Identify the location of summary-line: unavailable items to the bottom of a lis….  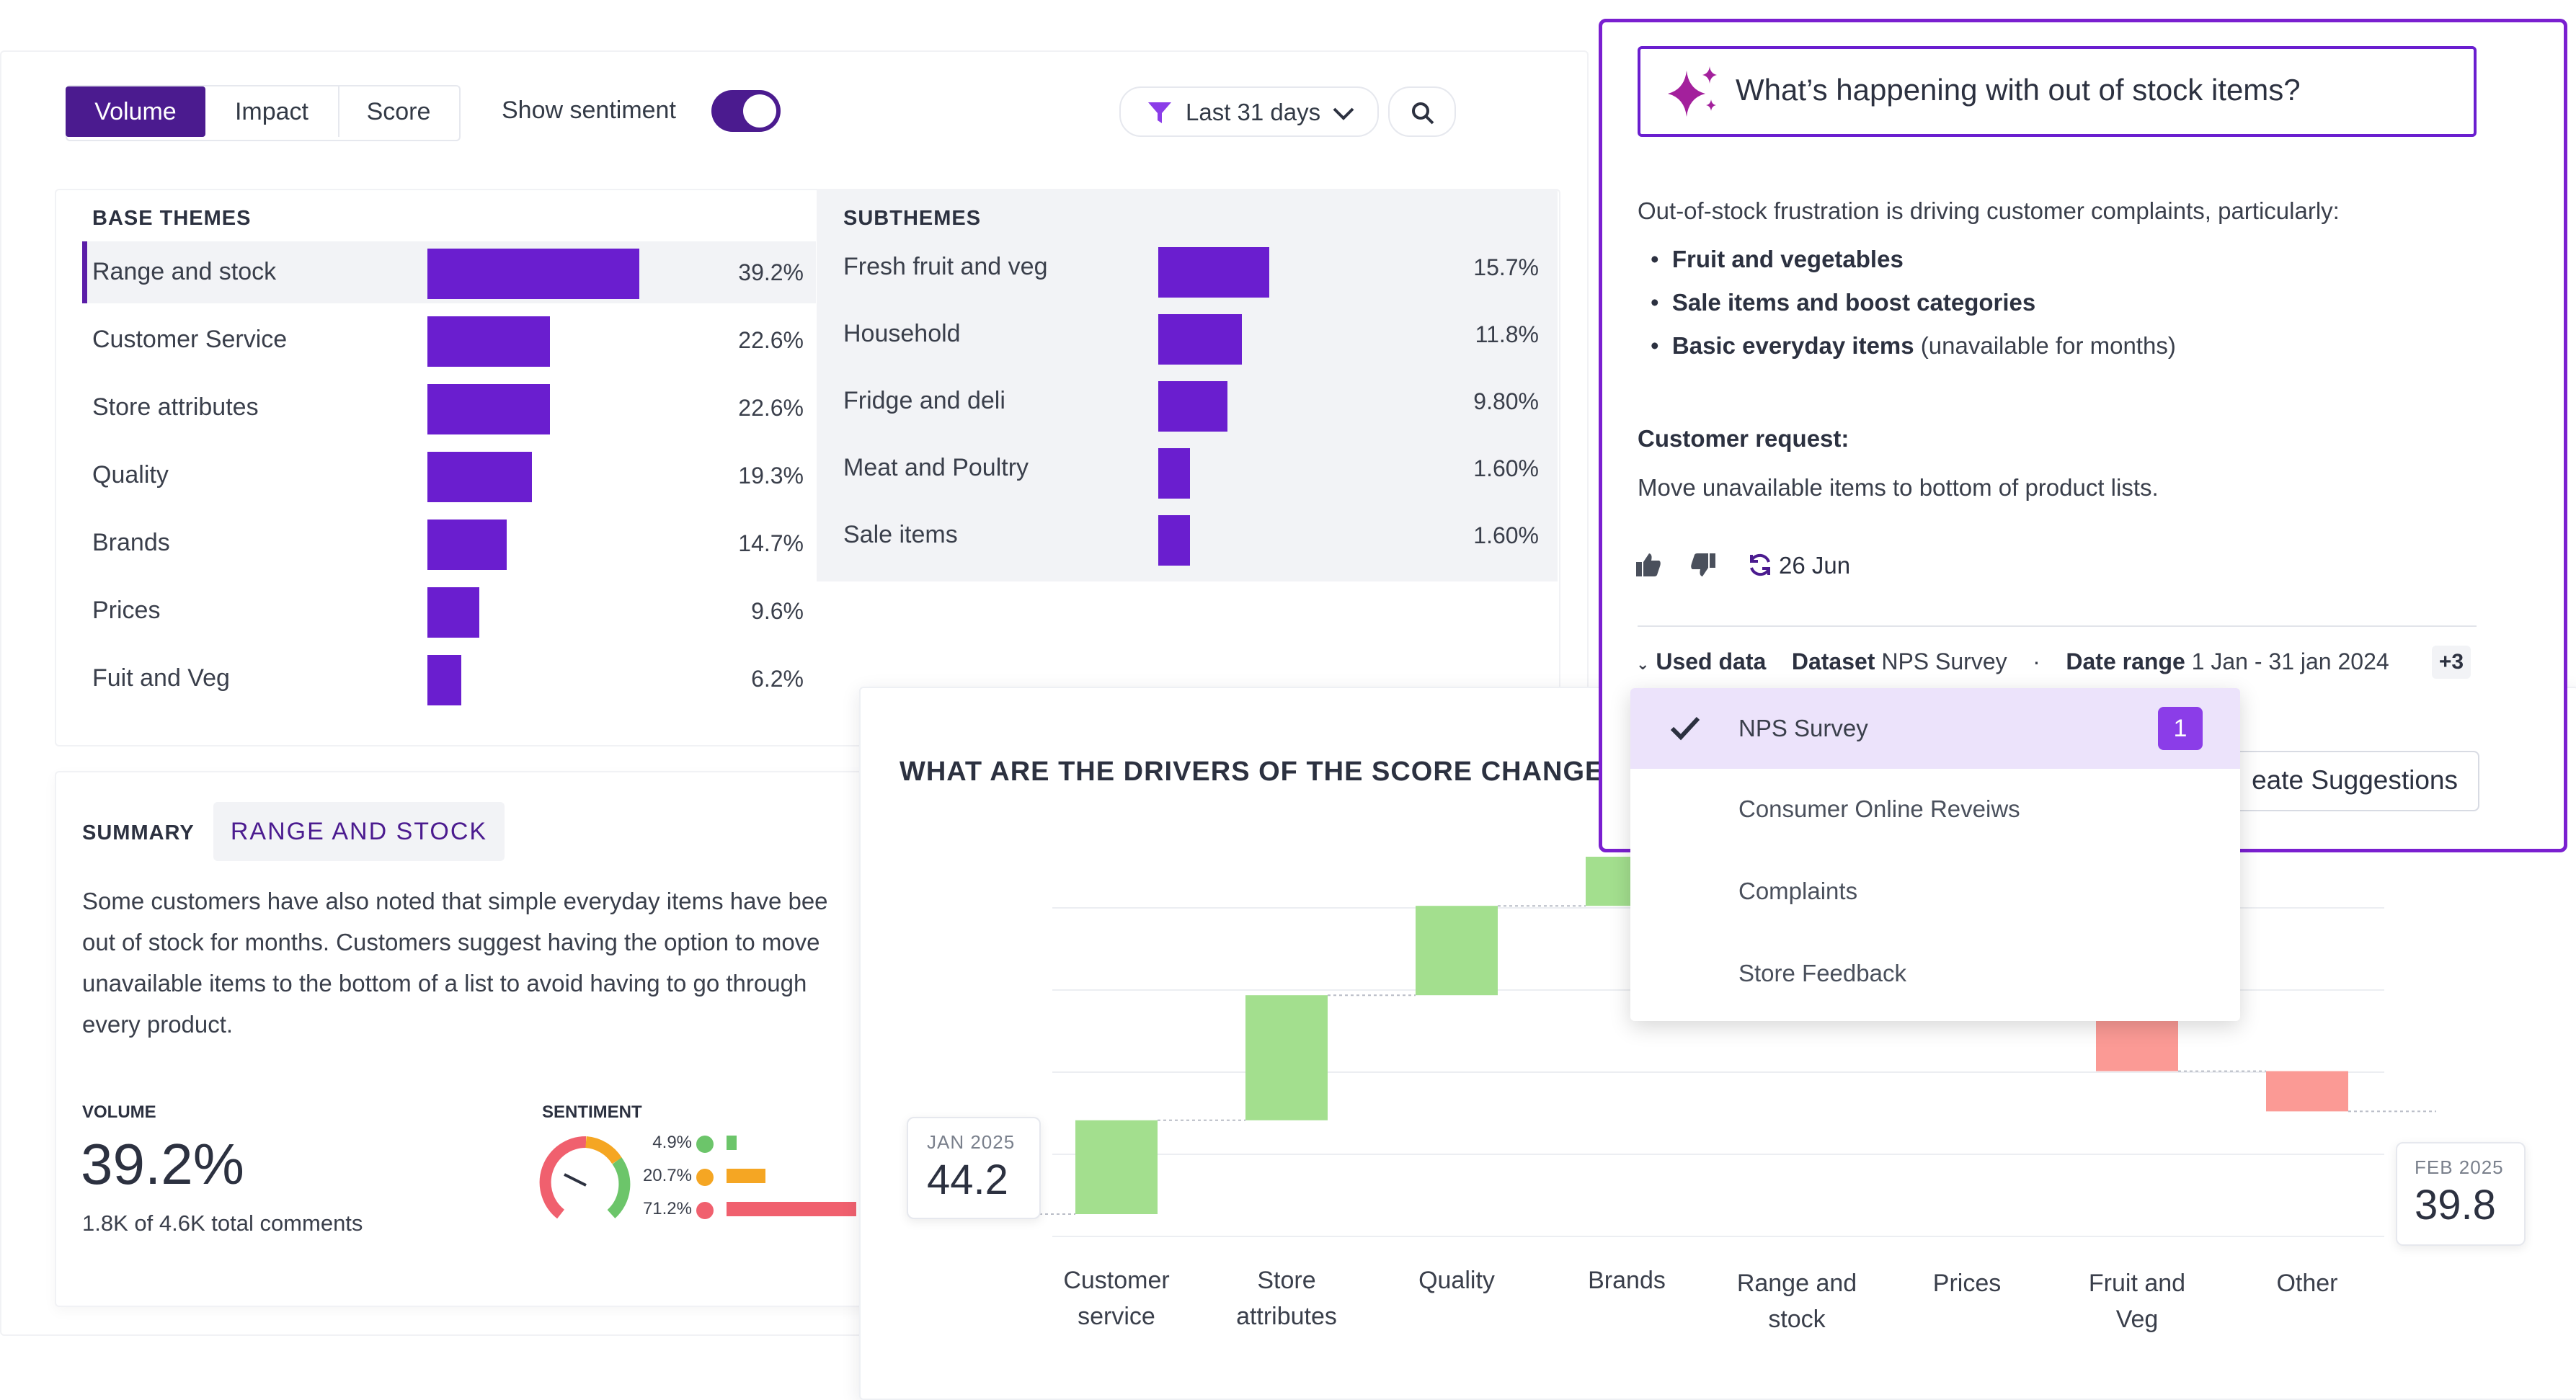
(444, 983).